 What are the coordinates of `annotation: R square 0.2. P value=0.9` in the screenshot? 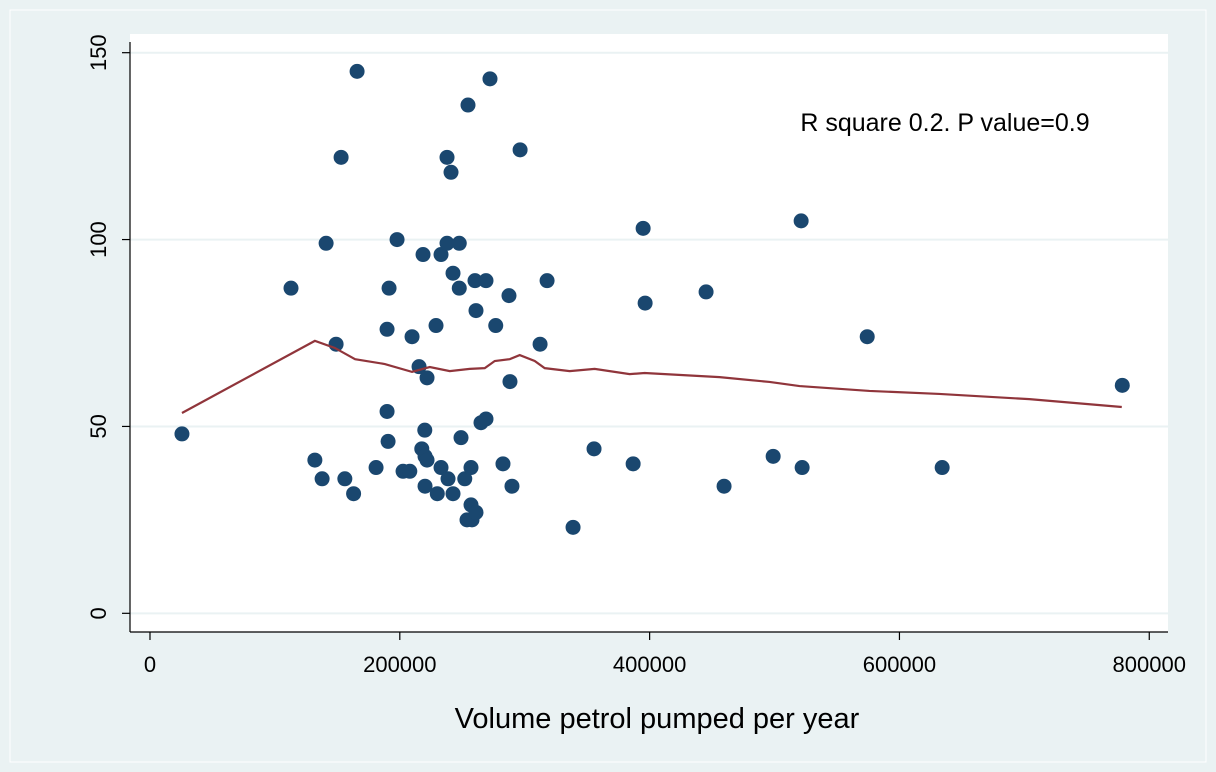 It's located at (944, 123).